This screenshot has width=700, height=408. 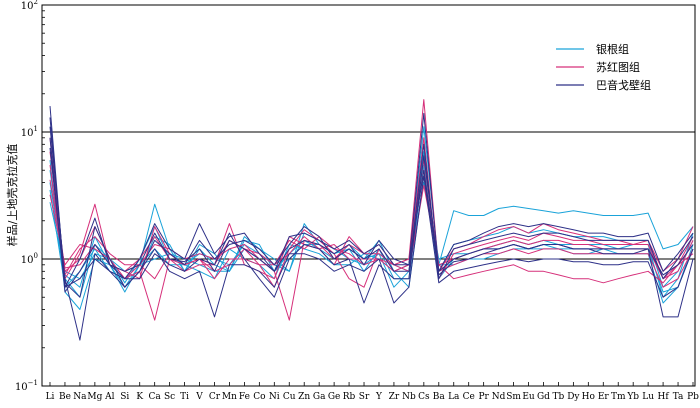 What do you see at coordinates (244, 397) in the screenshot?
I see `x-tick-label: Fe` at bounding box center [244, 397].